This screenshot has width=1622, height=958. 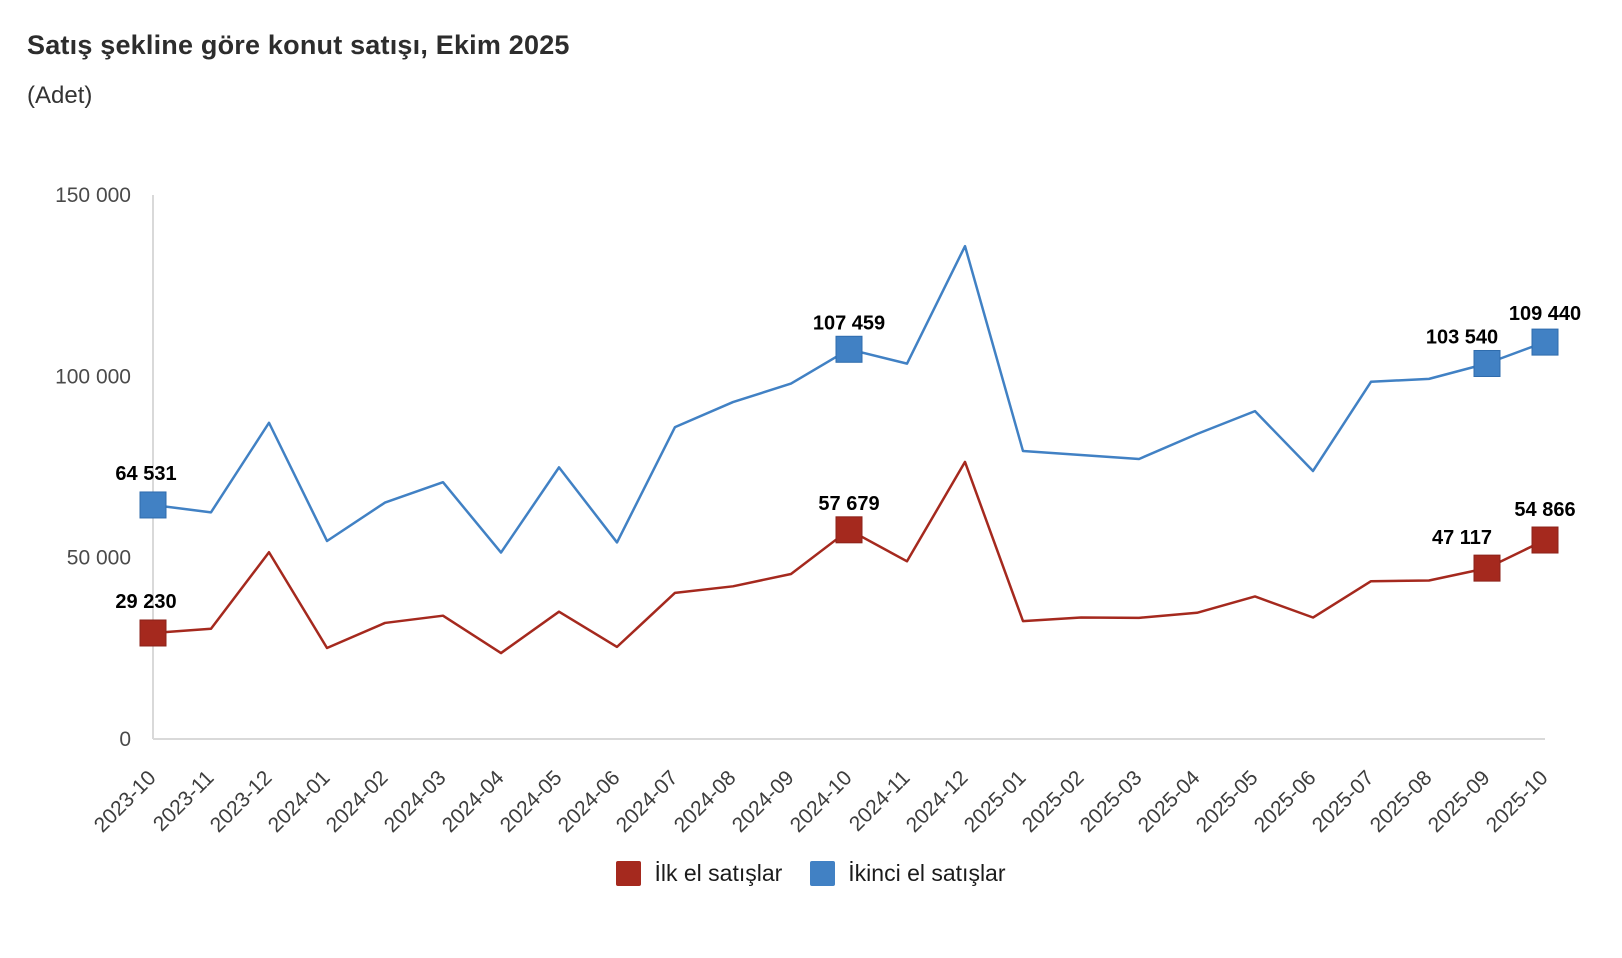 What do you see at coordinates (848, 504) in the screenshot?
I see `data-label-ilk-el-2024-10: 57 679` at bounding box center [848, 504].